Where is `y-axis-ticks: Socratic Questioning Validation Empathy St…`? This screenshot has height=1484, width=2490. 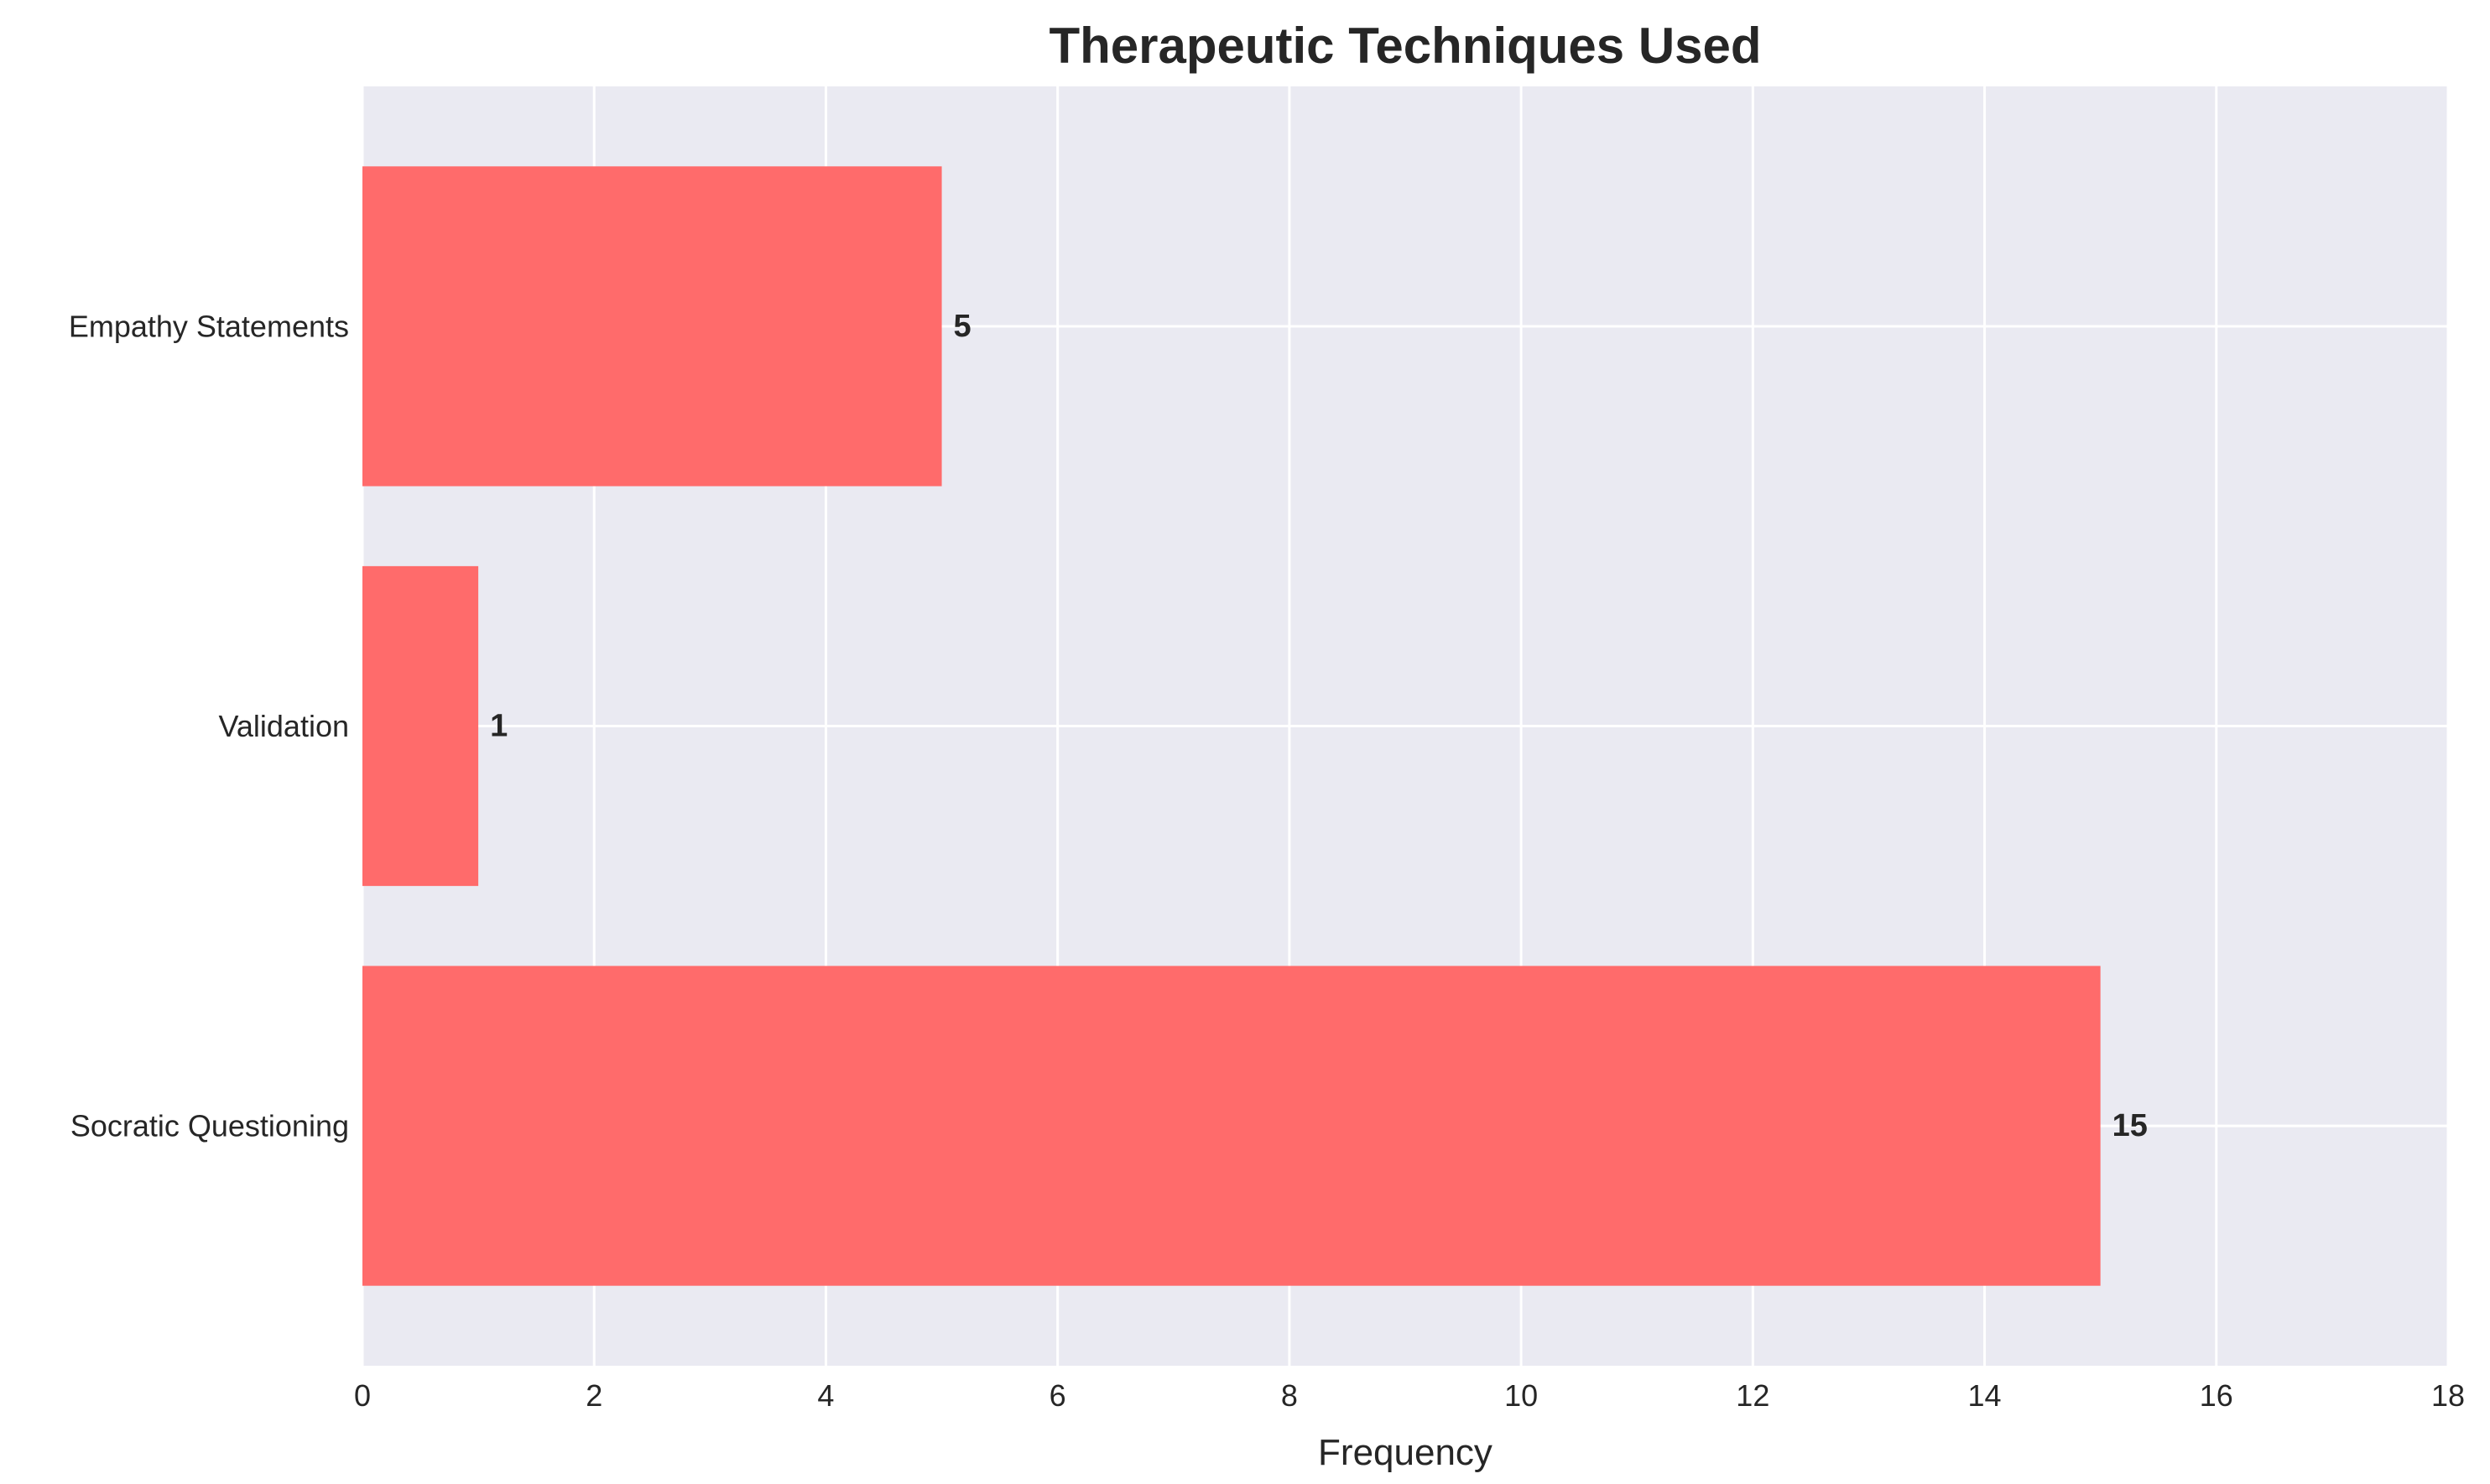 y-axis-ticks: Socratic Questioning Validation Empathy St… is located at coordinates (209, 726).